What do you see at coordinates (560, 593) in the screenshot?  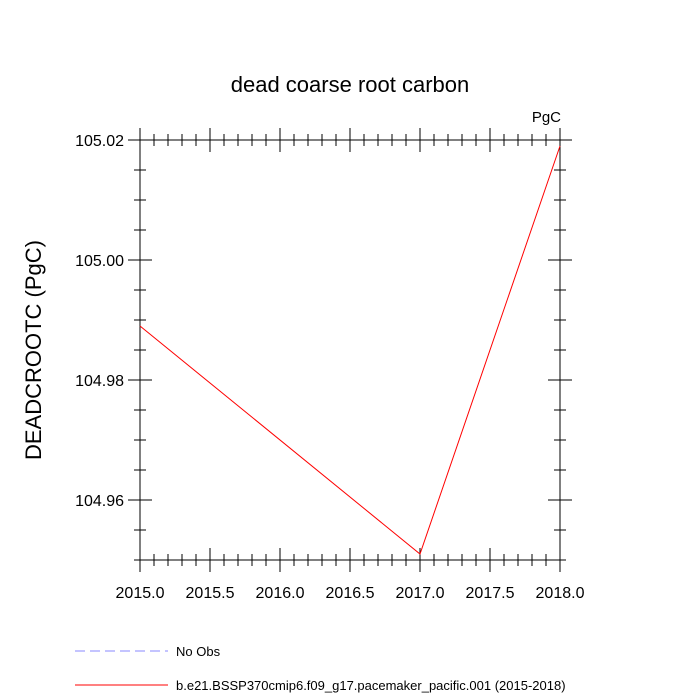 I see `x-tick-label: 2018.0` at bounding box center [560, 593].